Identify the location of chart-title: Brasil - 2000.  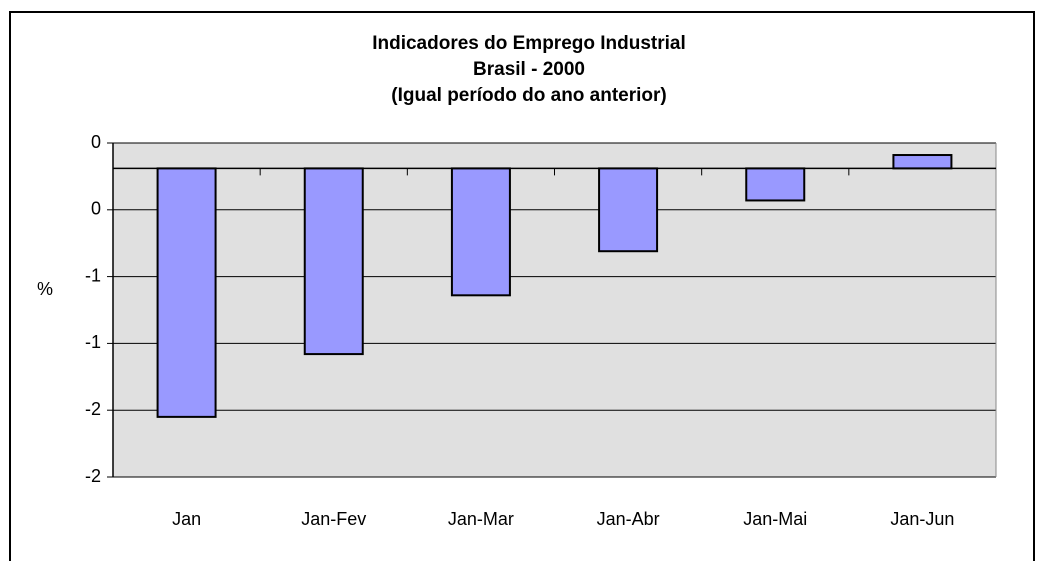
(529, 69).